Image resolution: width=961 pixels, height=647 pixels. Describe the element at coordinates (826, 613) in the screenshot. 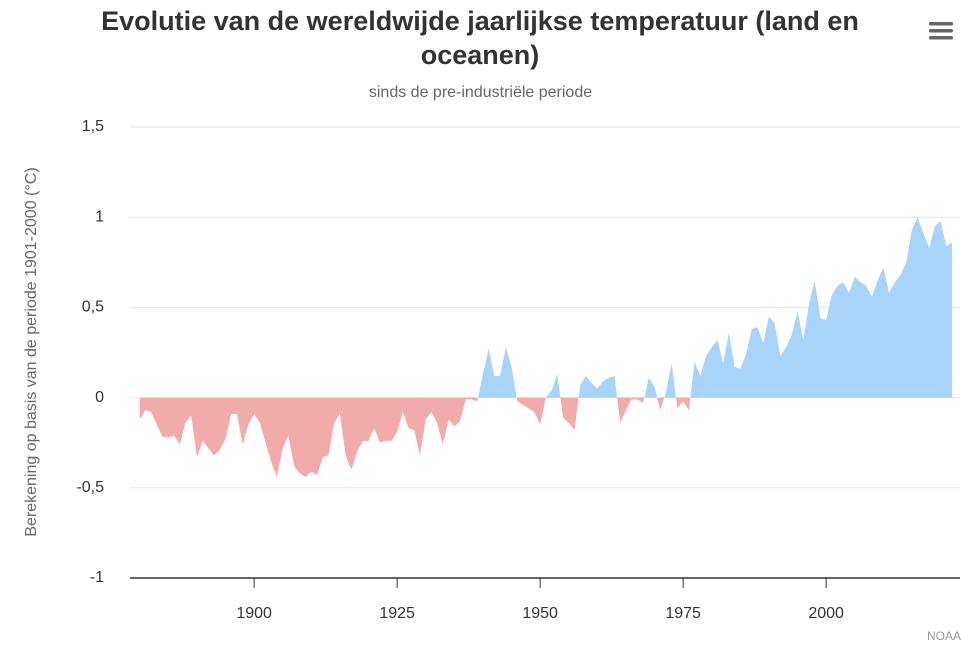

I see `x-tick-label: 2000` at that location.